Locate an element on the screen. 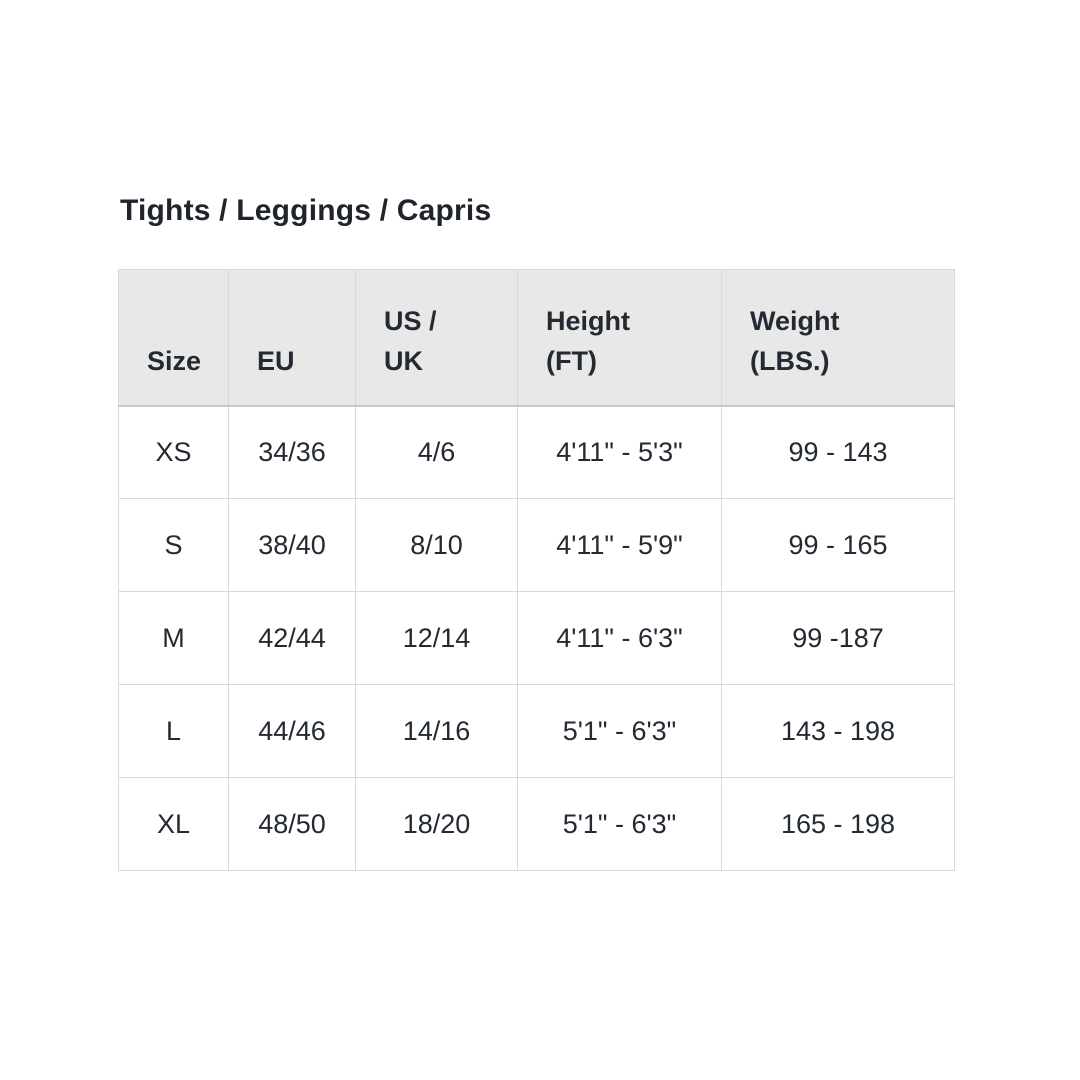 This screenshot has height=1080, width=1080. cell-size: S is located at coordinates (173, 545).